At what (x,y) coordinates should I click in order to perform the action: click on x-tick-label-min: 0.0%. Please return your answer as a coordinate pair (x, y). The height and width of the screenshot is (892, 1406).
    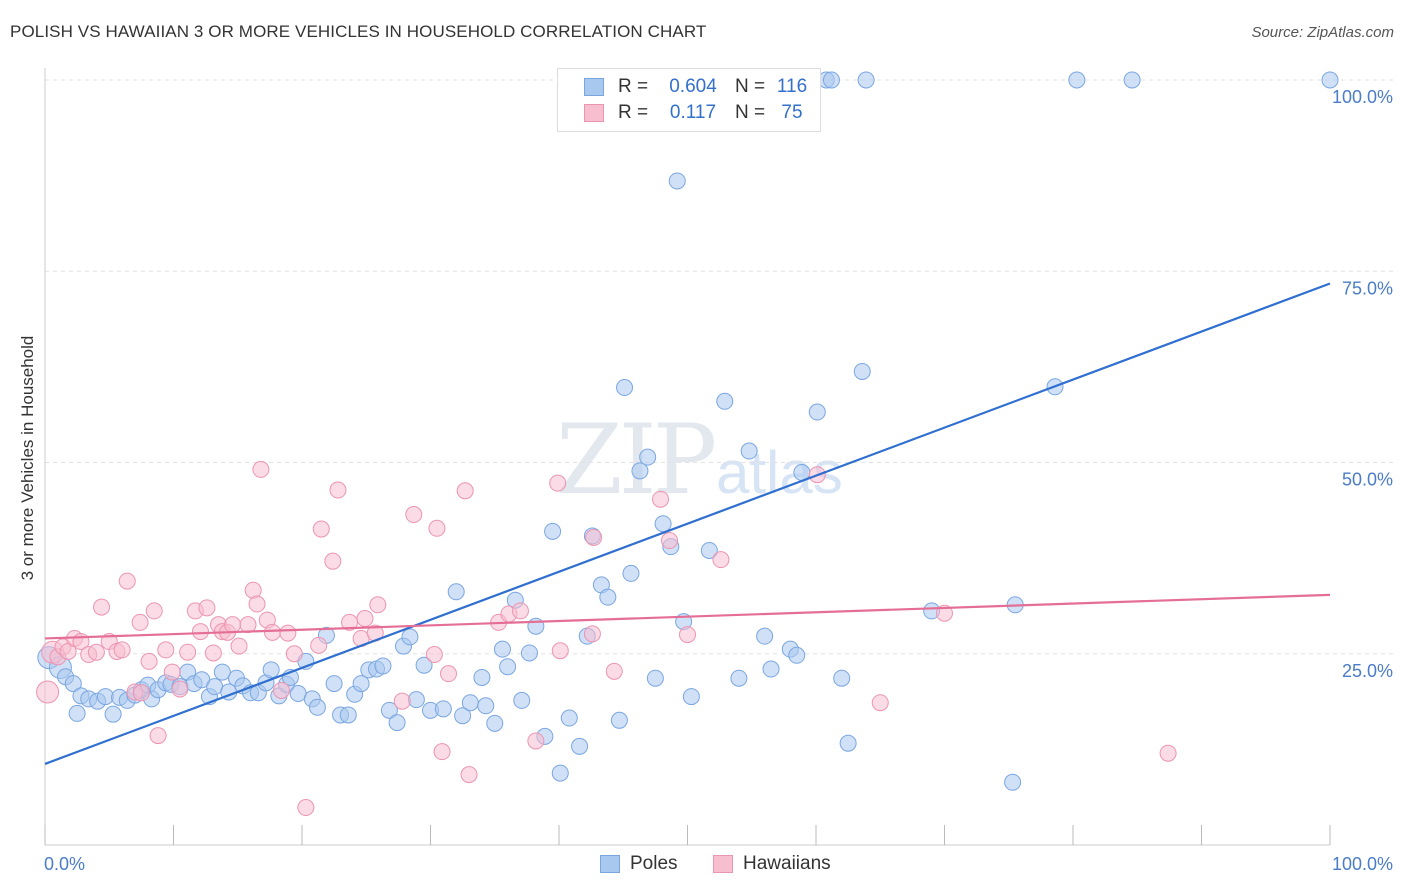
    Looking at the image, I should click on (64, 864).